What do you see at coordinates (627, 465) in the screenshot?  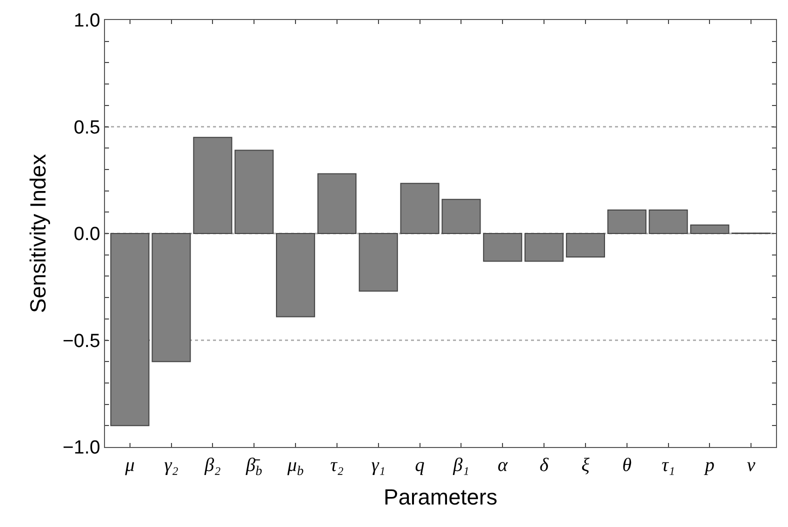 I see `x-tick-label: θ` at bounding box center [627, 465].